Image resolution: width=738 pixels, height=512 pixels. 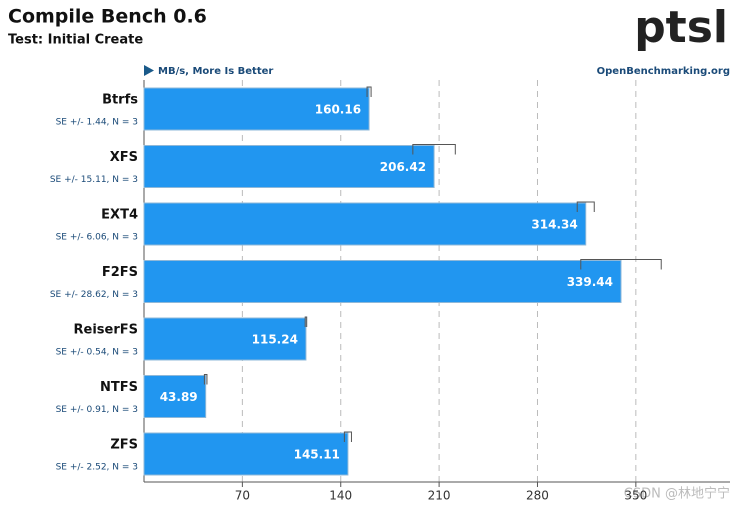 What do you see at coordinates (663, 71) in the screenshot?
I see `source: OpenBenchmarking.org` at bounding box center [663, 71].